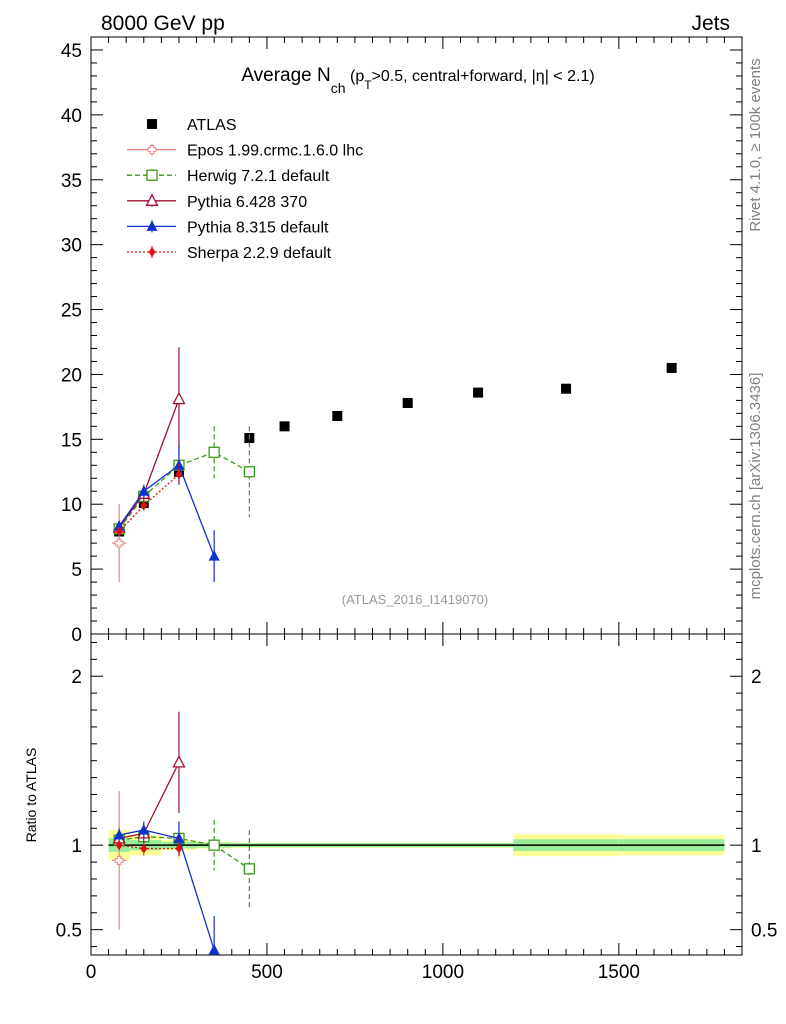  I want to click on ratio-y-tick-label-right: 1, so click(756, 846).